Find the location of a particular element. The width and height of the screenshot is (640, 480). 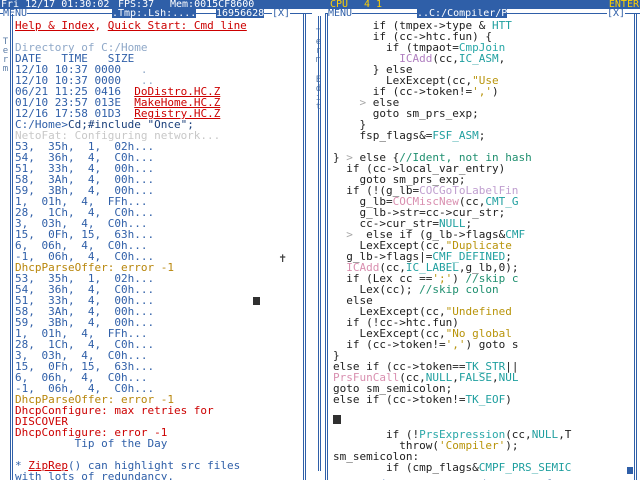

cpu-count: 4 1 is located at coordinates (373, 4).